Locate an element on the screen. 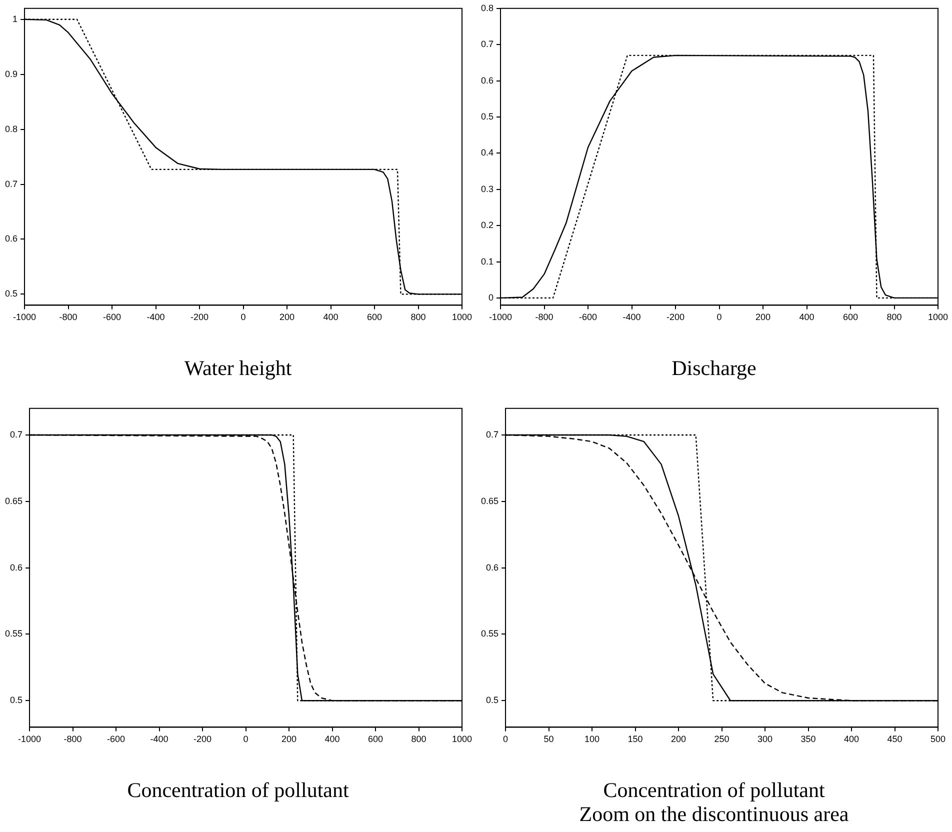 The image size is (952, 832). text: Discharge is located at coordinates (714, 368).